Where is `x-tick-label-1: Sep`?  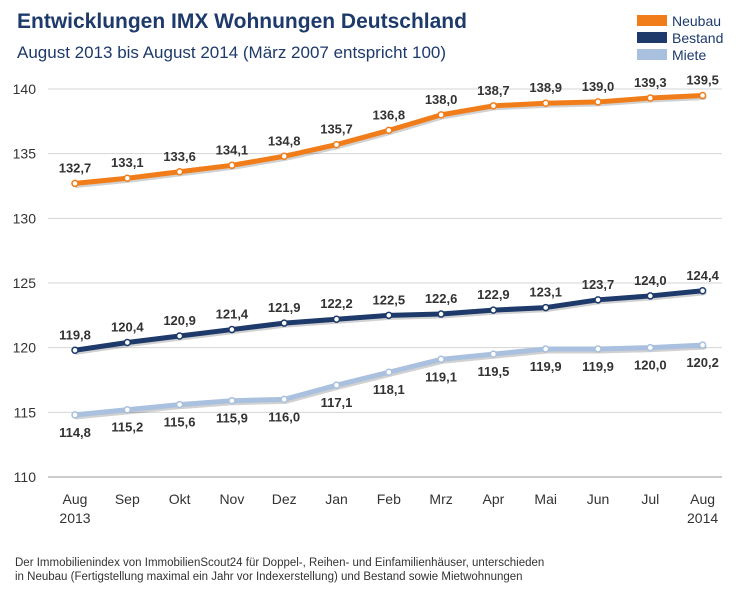
x-tick-label-1: Sep is located at coordinates (127, 499).